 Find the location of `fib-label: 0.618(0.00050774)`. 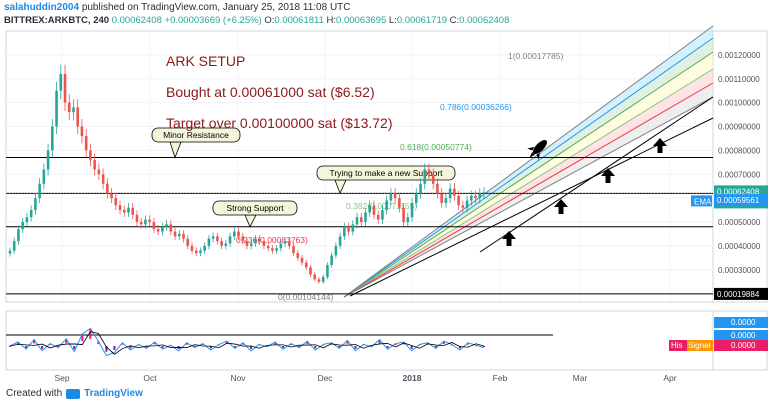

fib-label: 0.618(0.00050774) is located at coordinates (436, 147).